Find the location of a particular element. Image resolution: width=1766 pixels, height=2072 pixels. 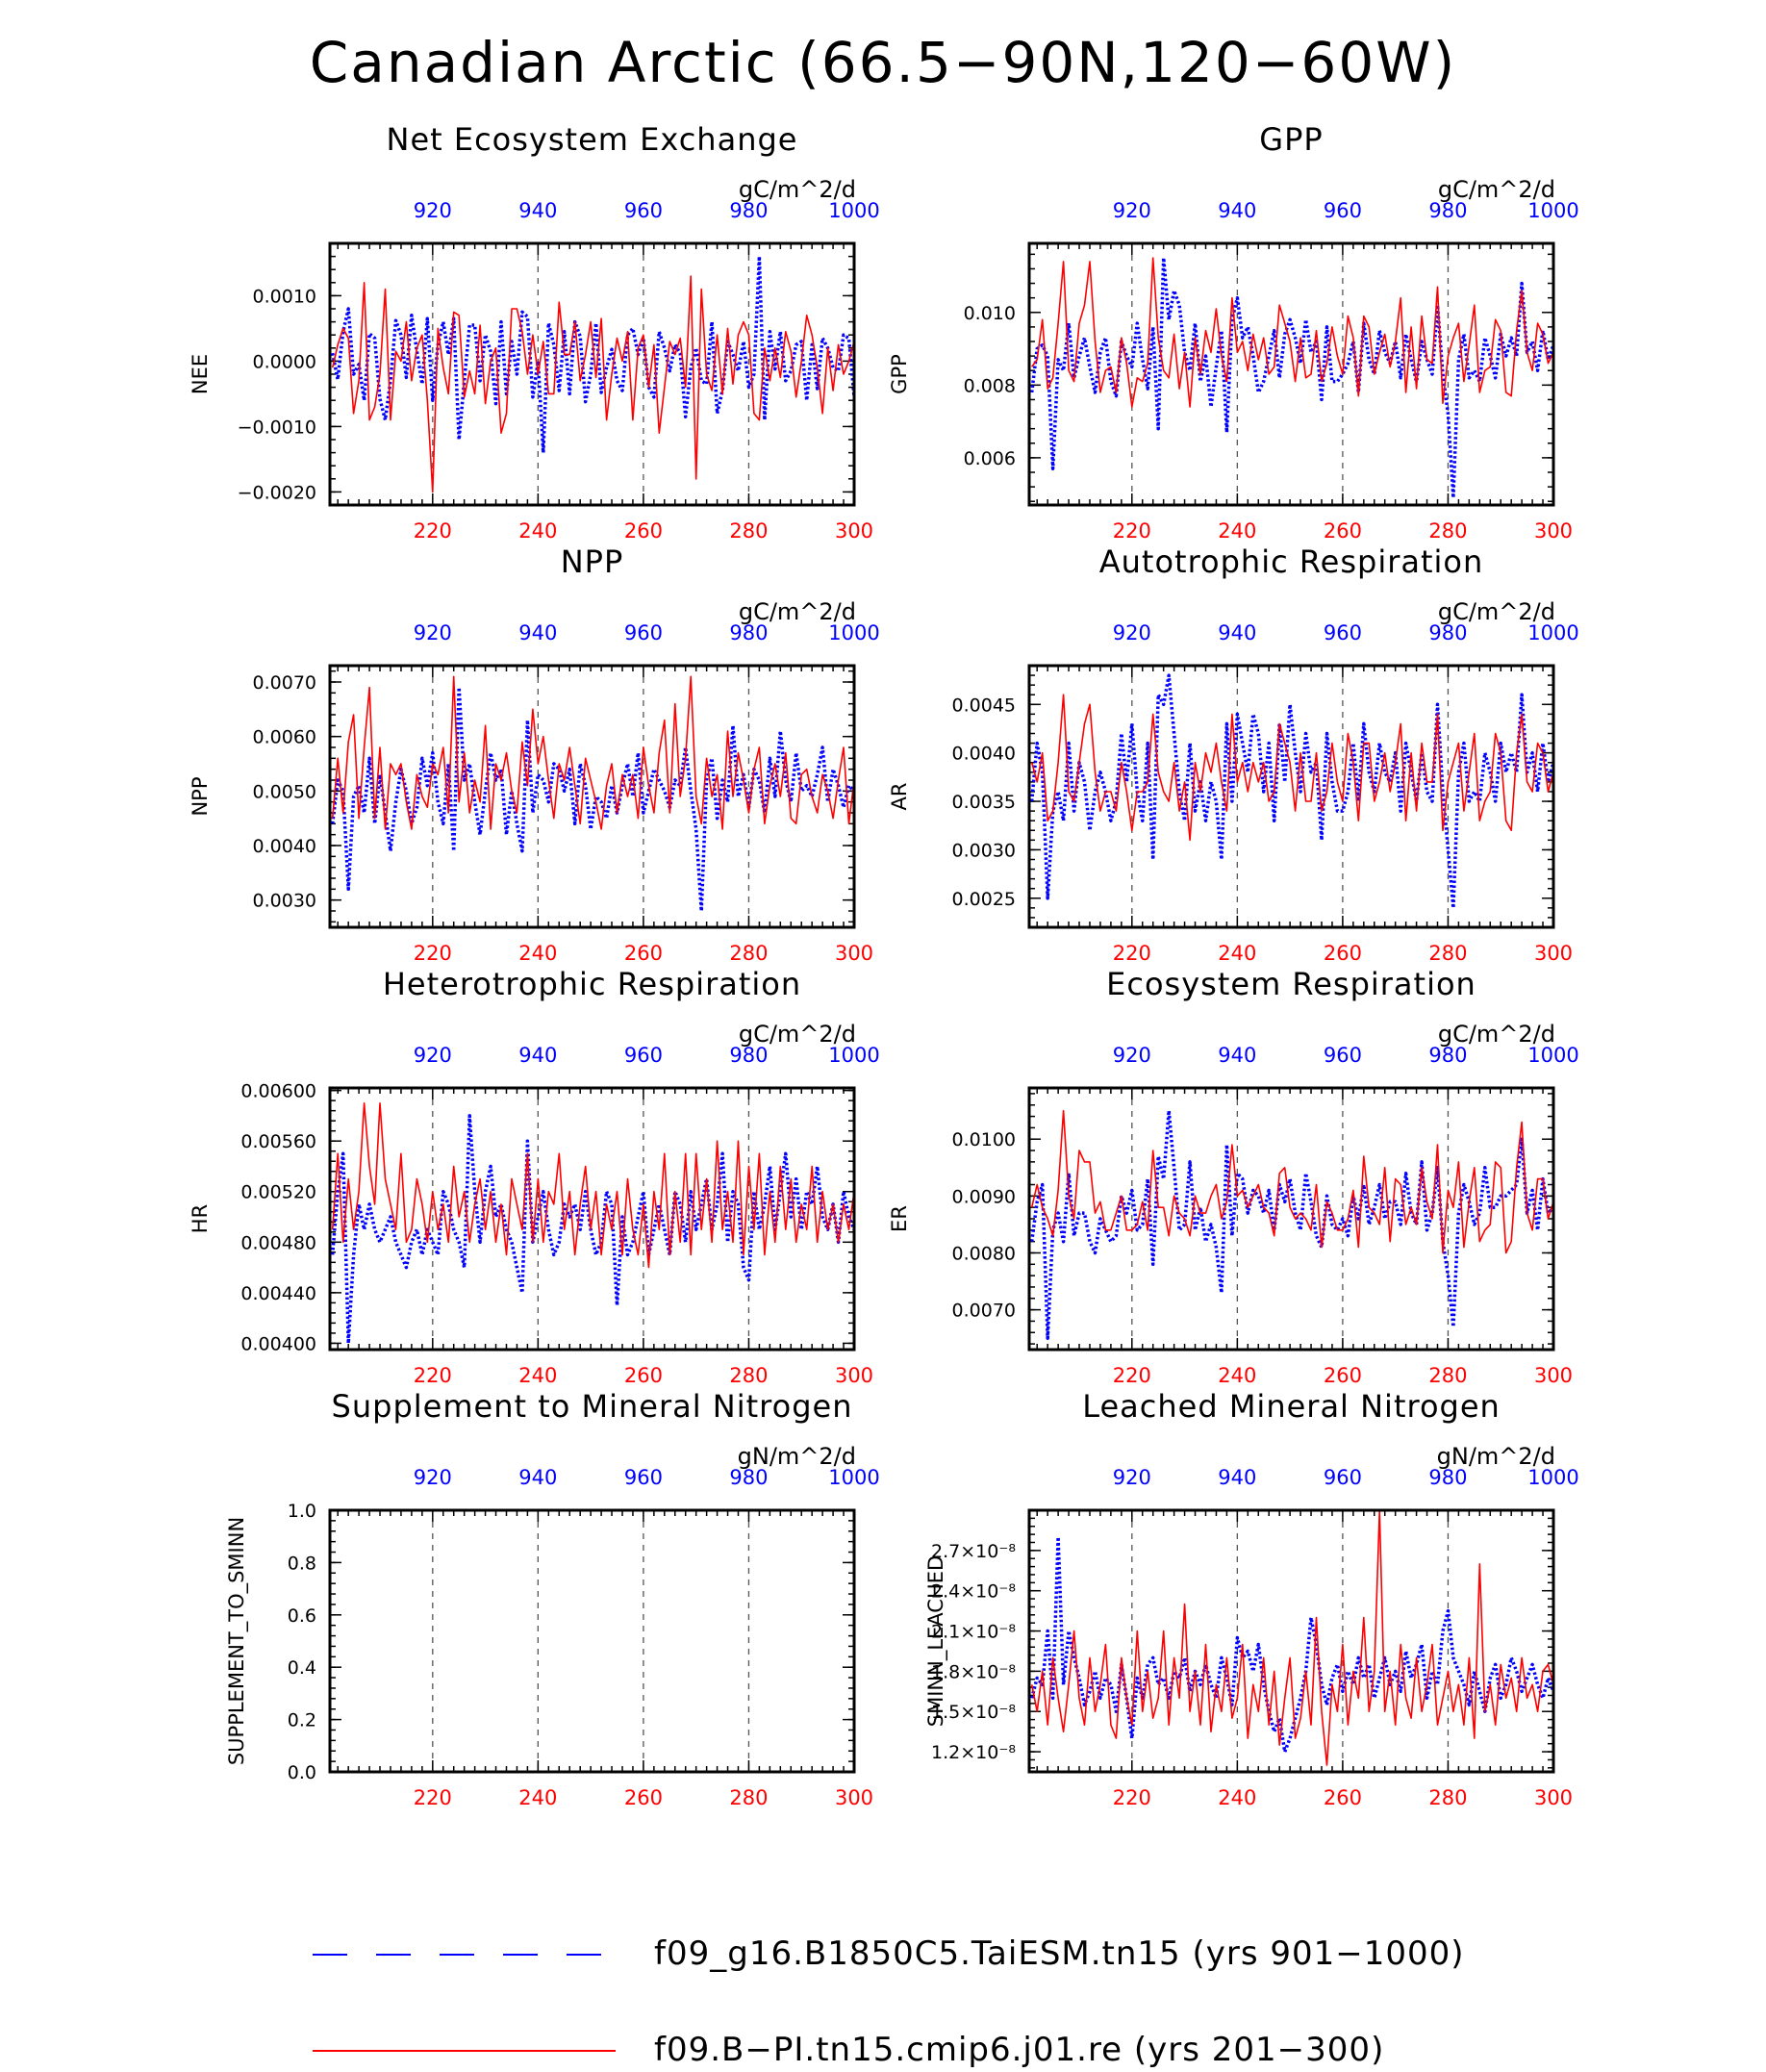

panel-title: Autotrophic Respiration is located at coordinates (1291, 561).